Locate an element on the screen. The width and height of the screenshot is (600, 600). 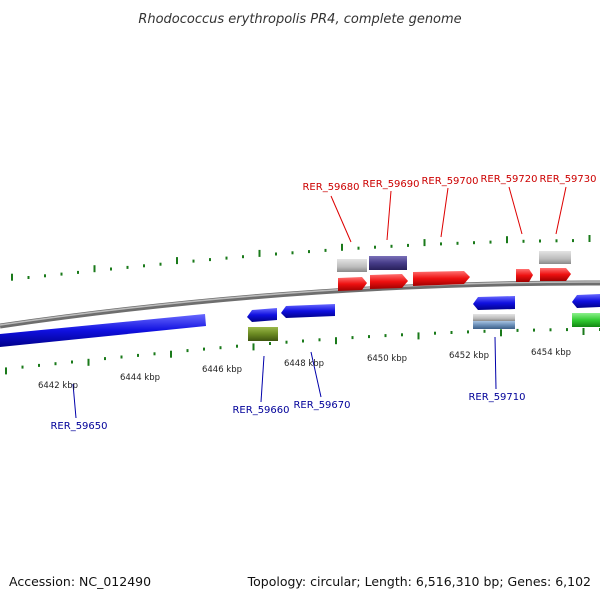
tick-row-bottom is located at coordinates (302, 351).